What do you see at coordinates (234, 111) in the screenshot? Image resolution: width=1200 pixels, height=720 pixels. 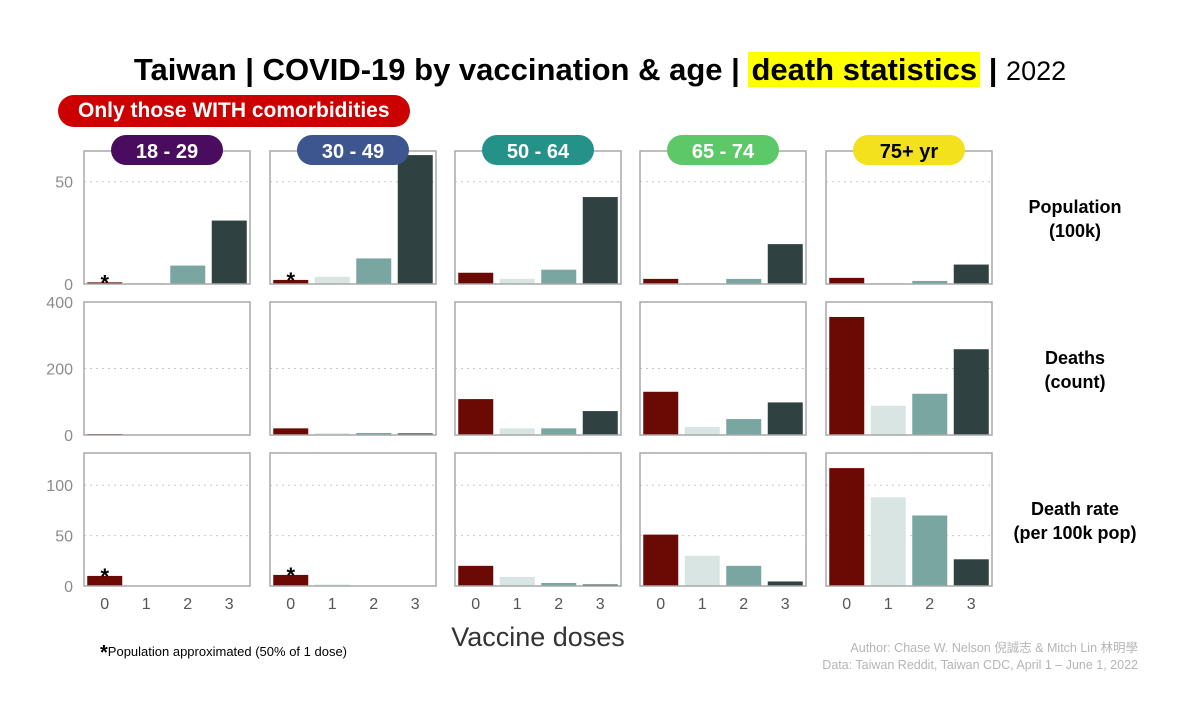 I see `comorbidity-badge: Only those WITH comorbidities` at bounding box center [234, 111].